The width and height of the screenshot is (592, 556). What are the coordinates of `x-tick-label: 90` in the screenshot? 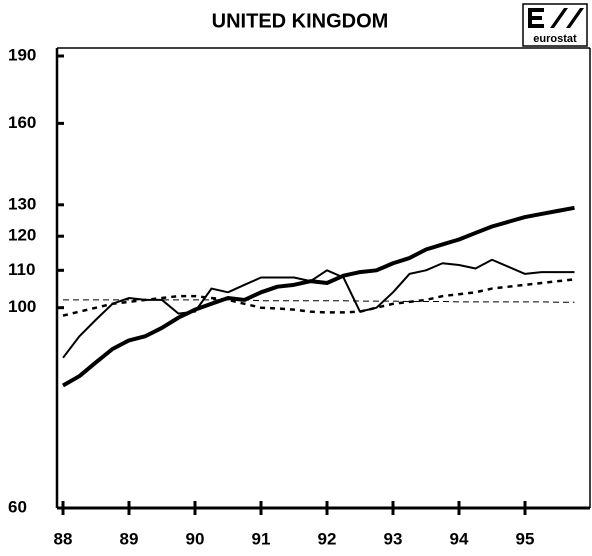 It's located at (195, 538).